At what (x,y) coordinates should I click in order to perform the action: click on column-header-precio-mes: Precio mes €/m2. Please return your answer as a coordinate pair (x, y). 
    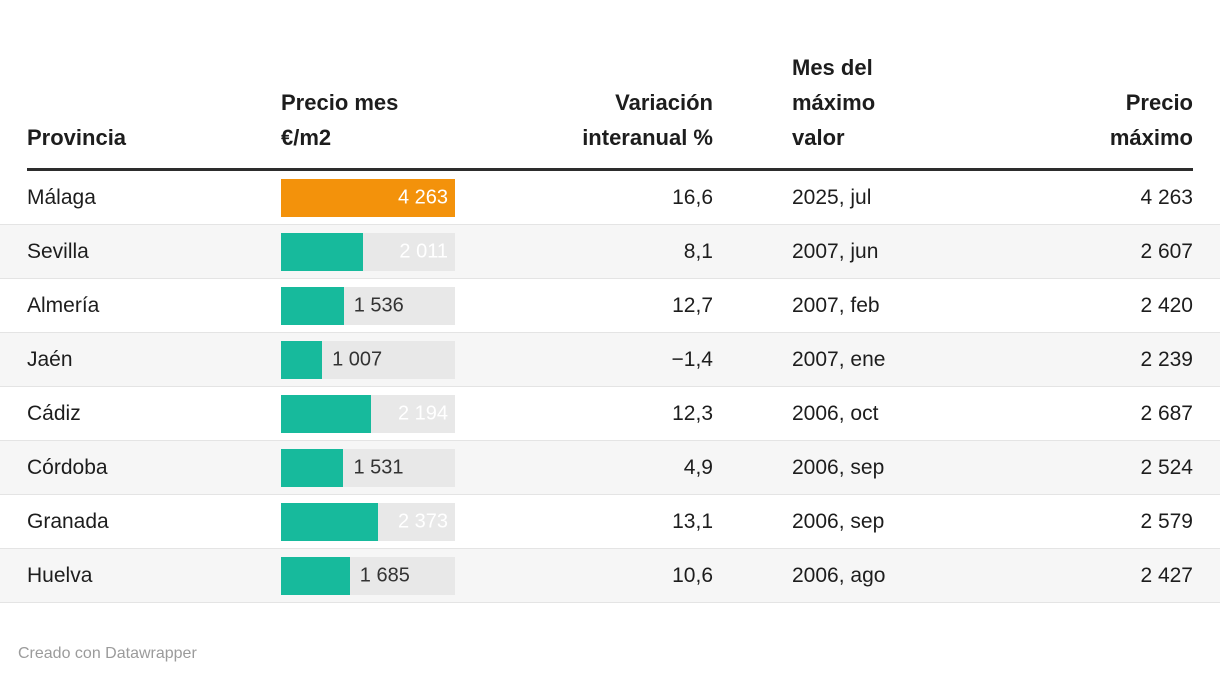
    Looking at the image, I should click on (340, 120).